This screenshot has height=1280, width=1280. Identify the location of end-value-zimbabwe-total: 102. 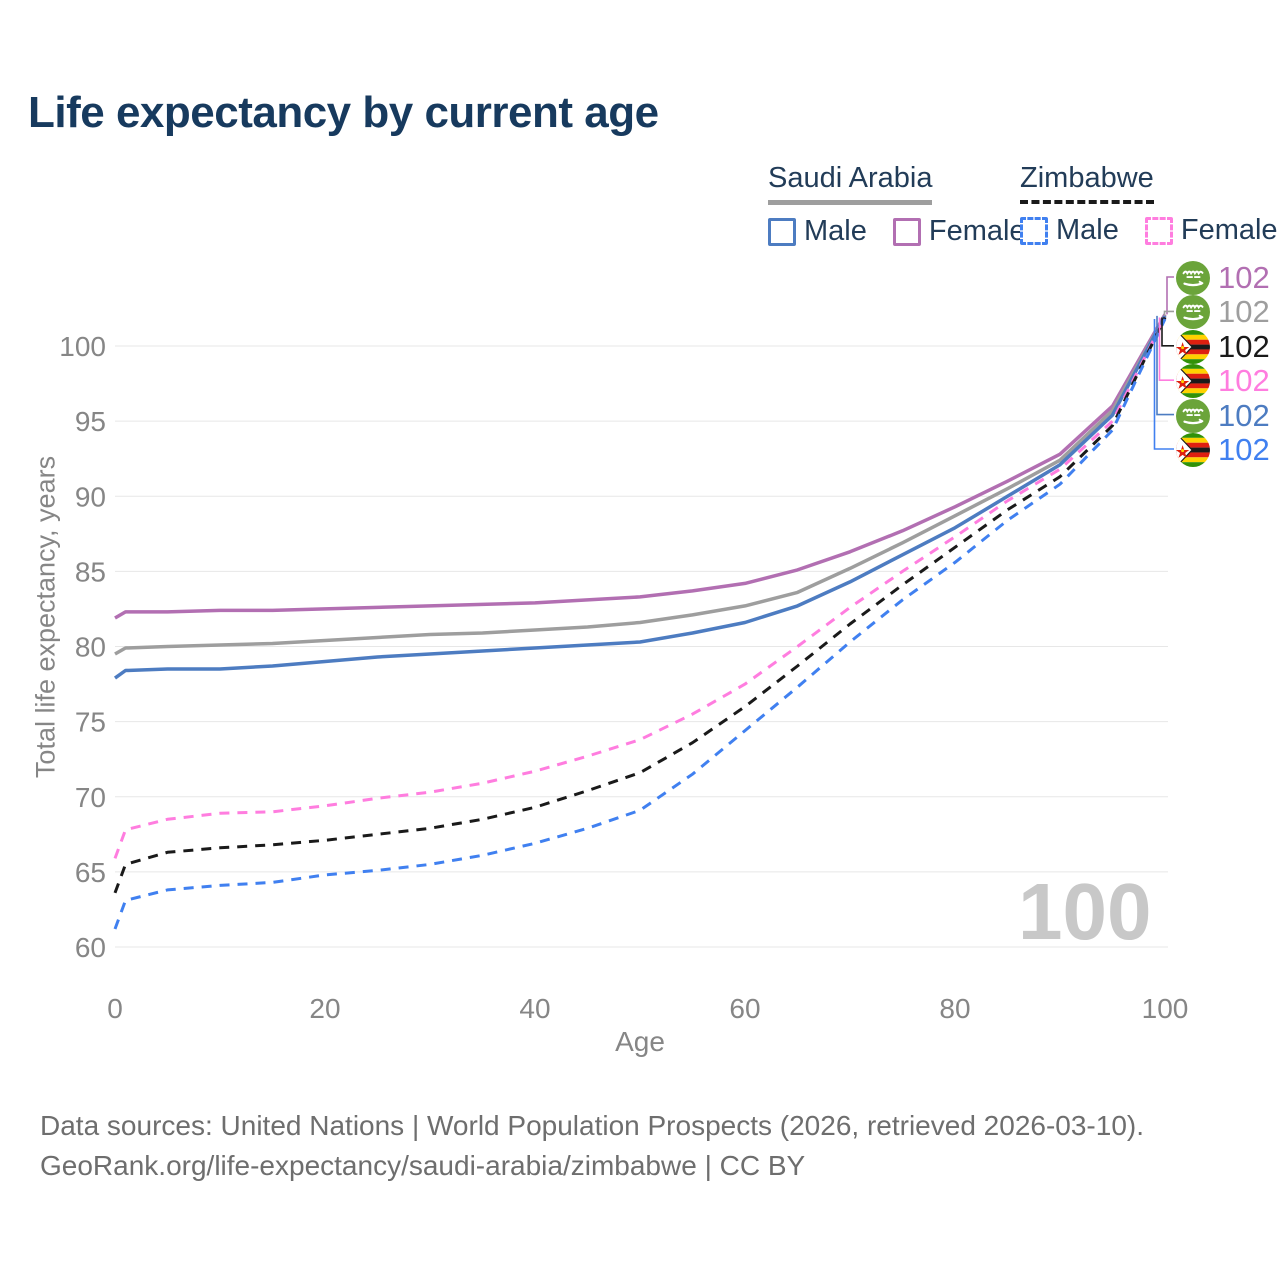
(1244, 346).